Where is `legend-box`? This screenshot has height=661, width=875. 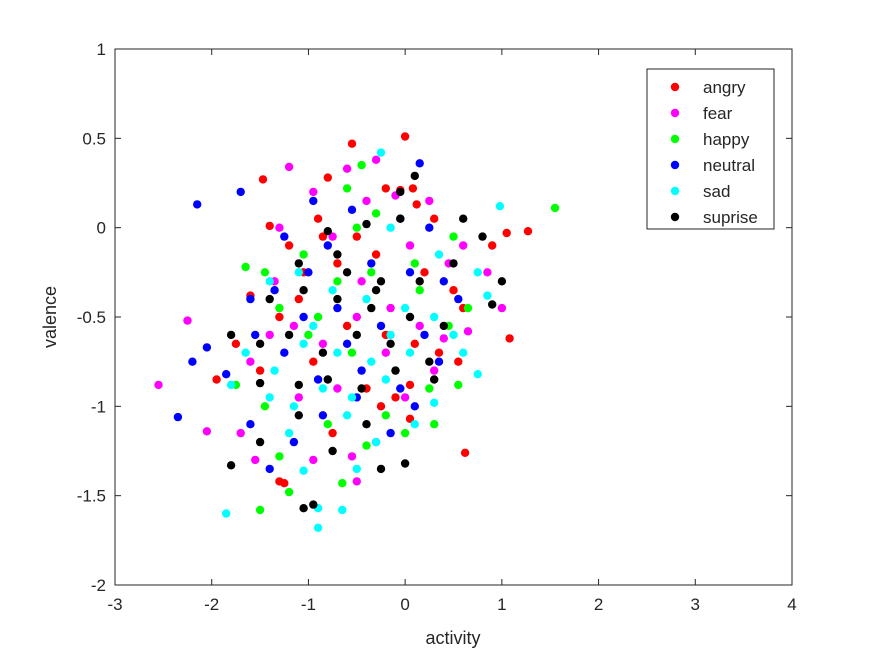 legend-box is located at coordinates (710, 149).